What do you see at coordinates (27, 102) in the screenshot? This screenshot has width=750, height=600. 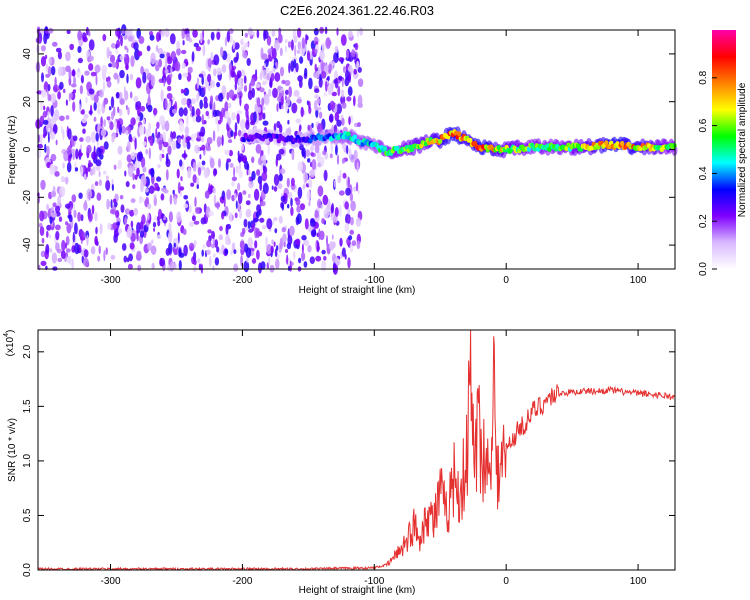 I see `y-tick-label: 20` at bounding box center [27, 102].